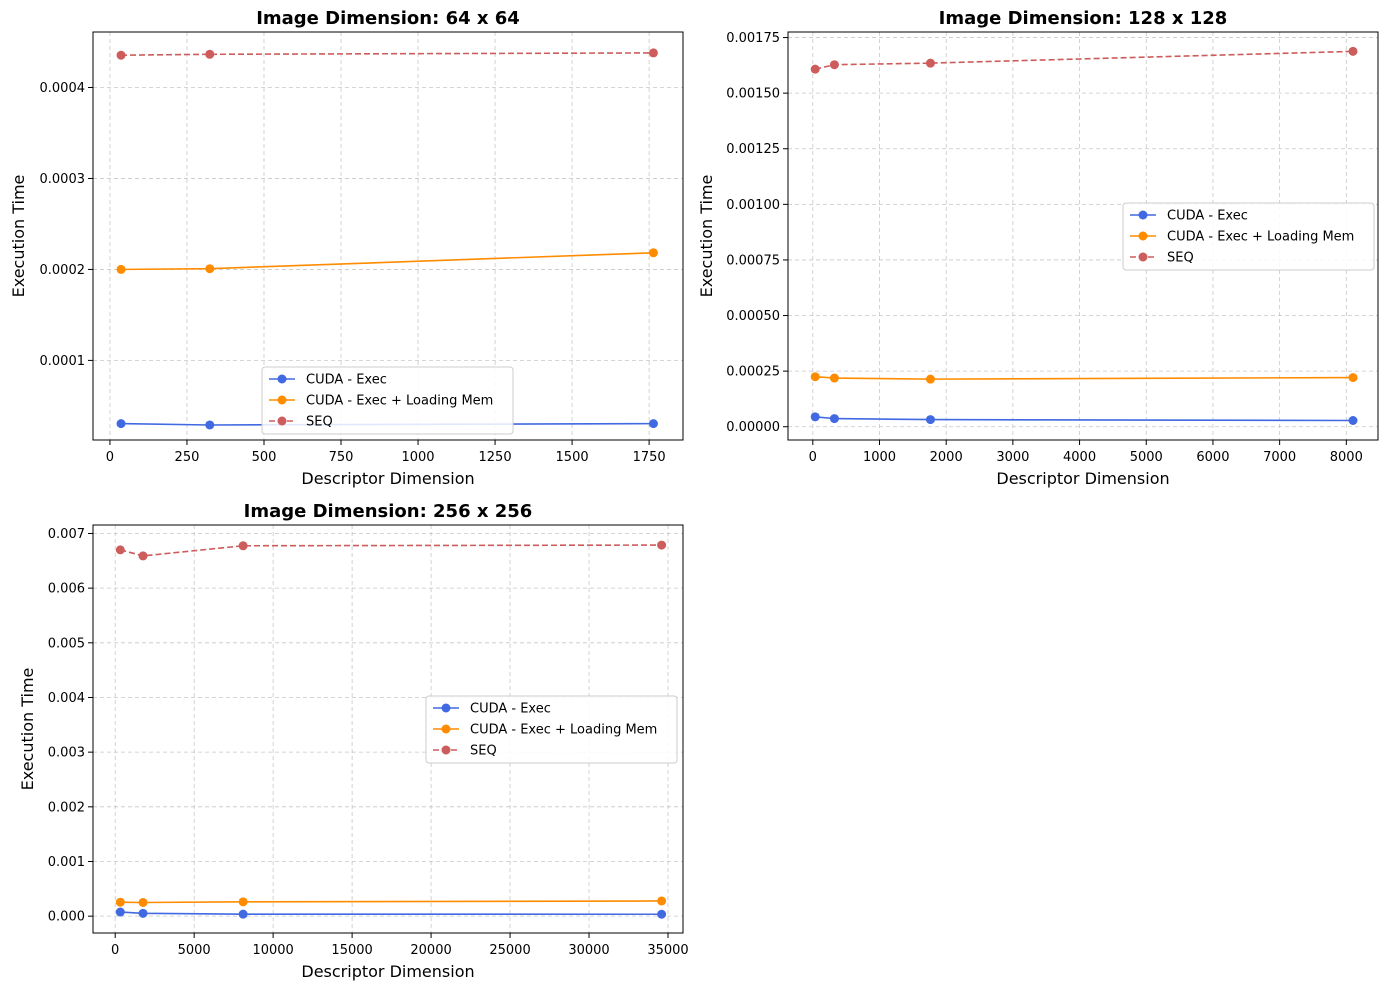 The width and height of the screenshot is (1390, 990). What do you see at coordinates (667, 950) in the screenshot?
I see `x-tick-label: 35000` at bounding box center [667, 950].